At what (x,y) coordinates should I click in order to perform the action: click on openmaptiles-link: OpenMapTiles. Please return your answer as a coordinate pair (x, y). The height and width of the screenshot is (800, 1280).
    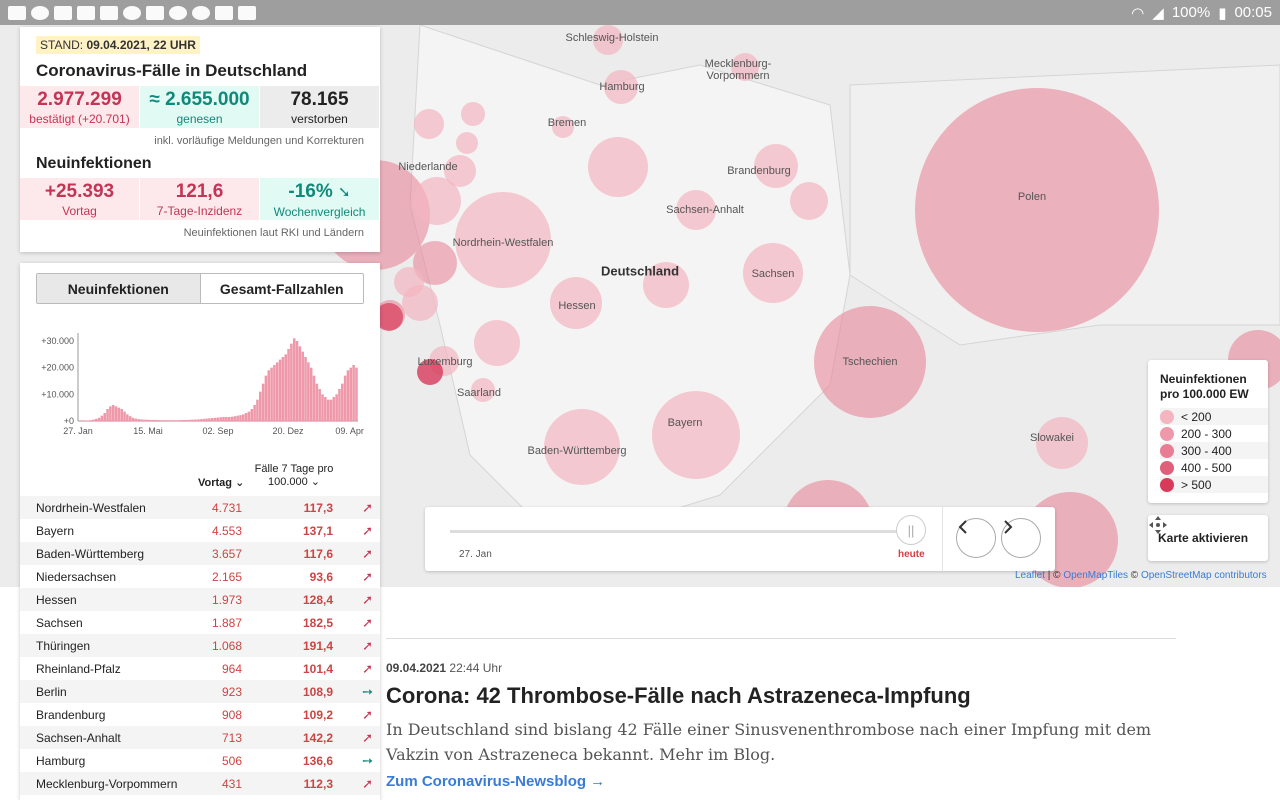
    Looking at the image, I should click on (1096, 575).